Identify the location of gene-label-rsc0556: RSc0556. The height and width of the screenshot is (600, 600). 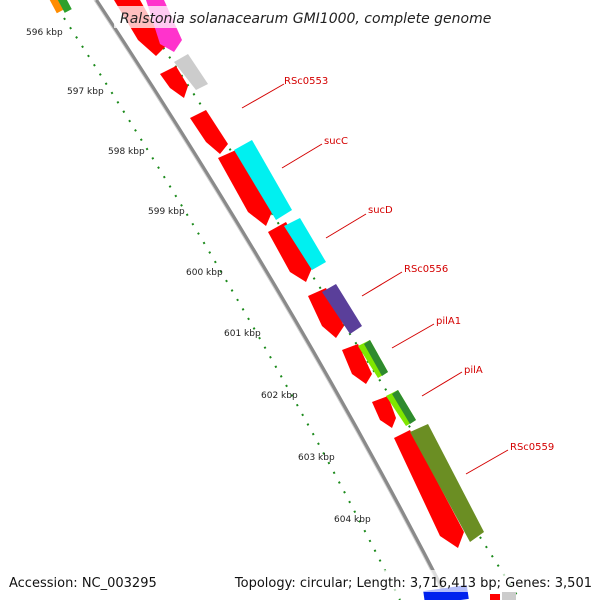
(426, 269).